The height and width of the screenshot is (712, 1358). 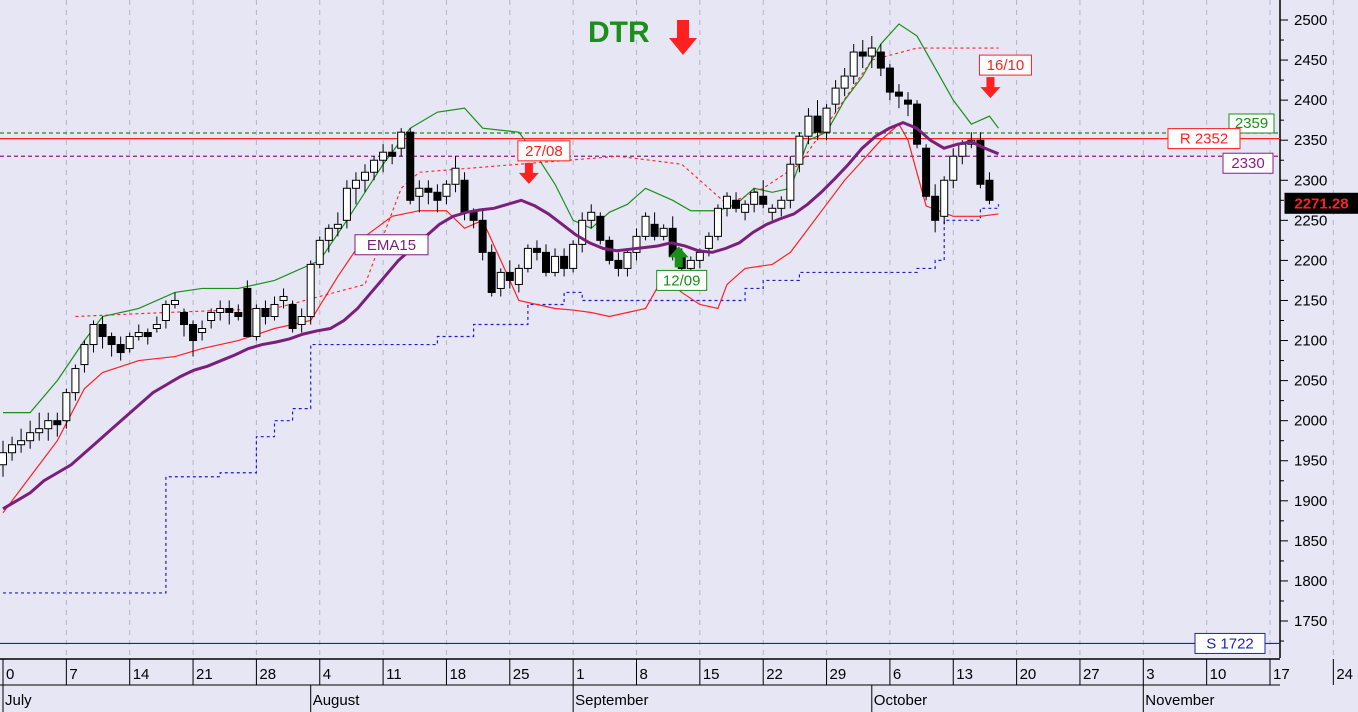 What do you see at coordinates (10, 674) in the screenshot?
I see `x-tick-label: 0` at bounding box center [10, 674].